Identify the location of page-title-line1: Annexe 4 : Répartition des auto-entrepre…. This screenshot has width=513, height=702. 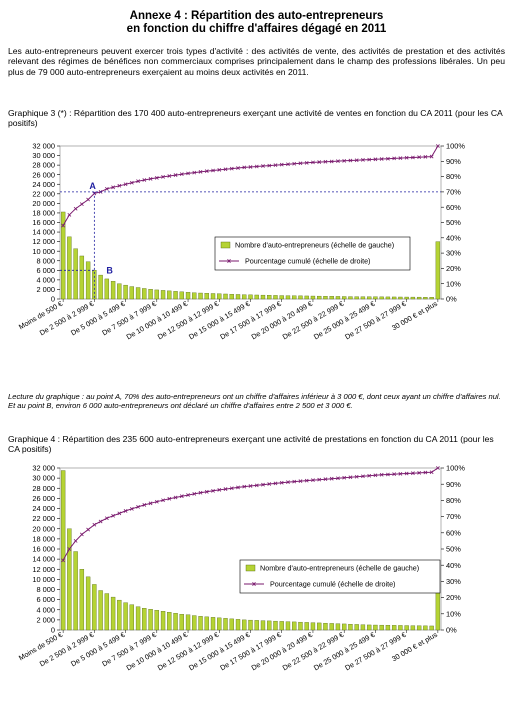
(256, 16).